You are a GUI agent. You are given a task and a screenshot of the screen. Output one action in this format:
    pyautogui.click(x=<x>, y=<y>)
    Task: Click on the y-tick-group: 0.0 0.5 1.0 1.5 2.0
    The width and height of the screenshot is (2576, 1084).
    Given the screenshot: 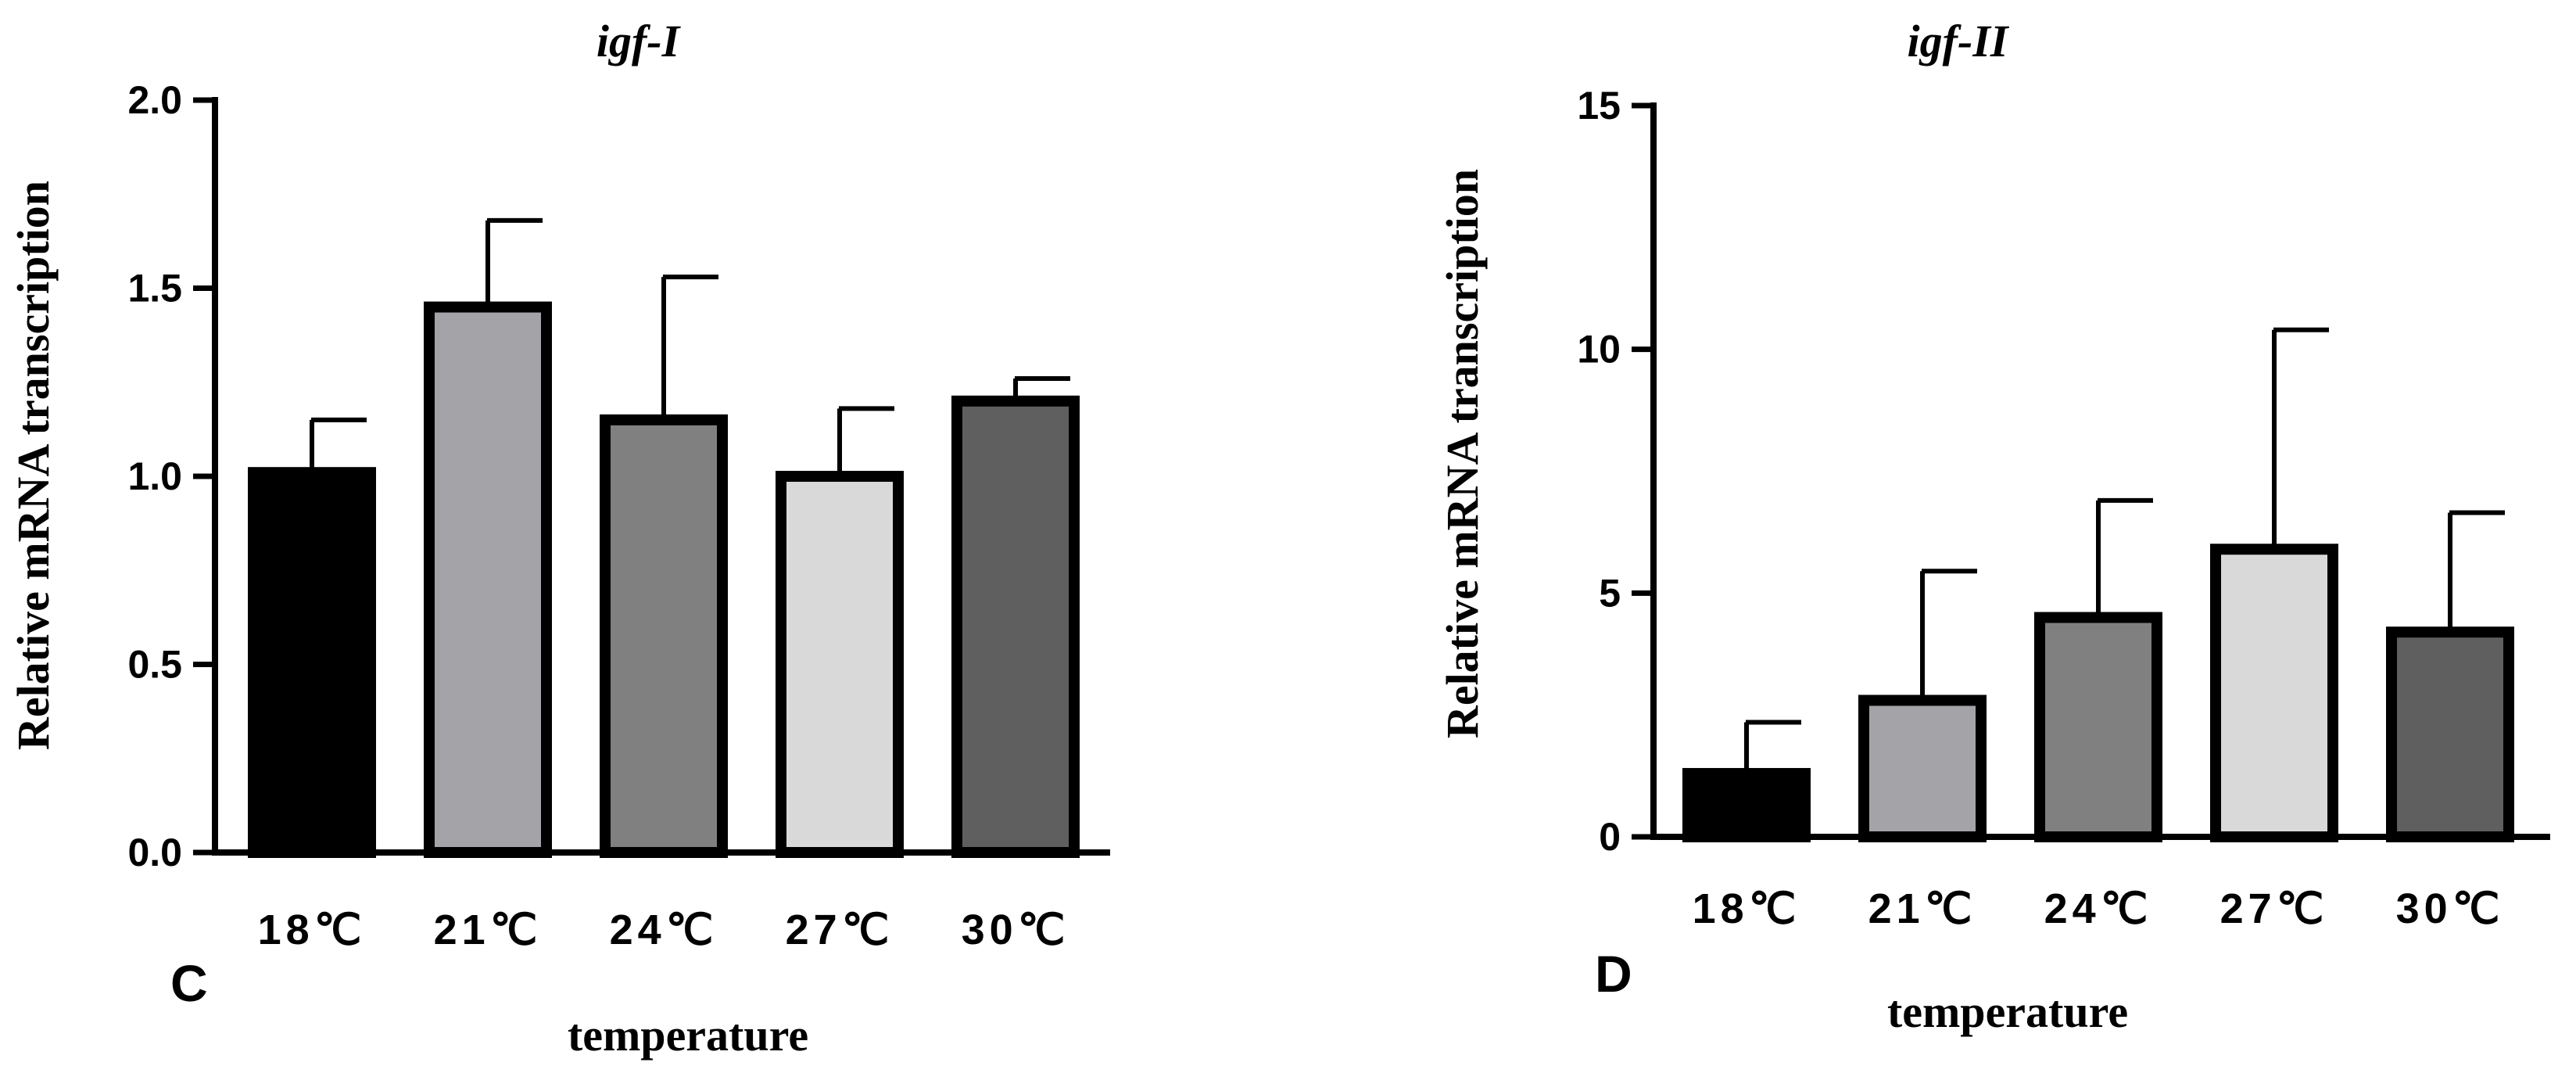 What is the action you would take?
    pyautogui.click(x=171, y=476)
    